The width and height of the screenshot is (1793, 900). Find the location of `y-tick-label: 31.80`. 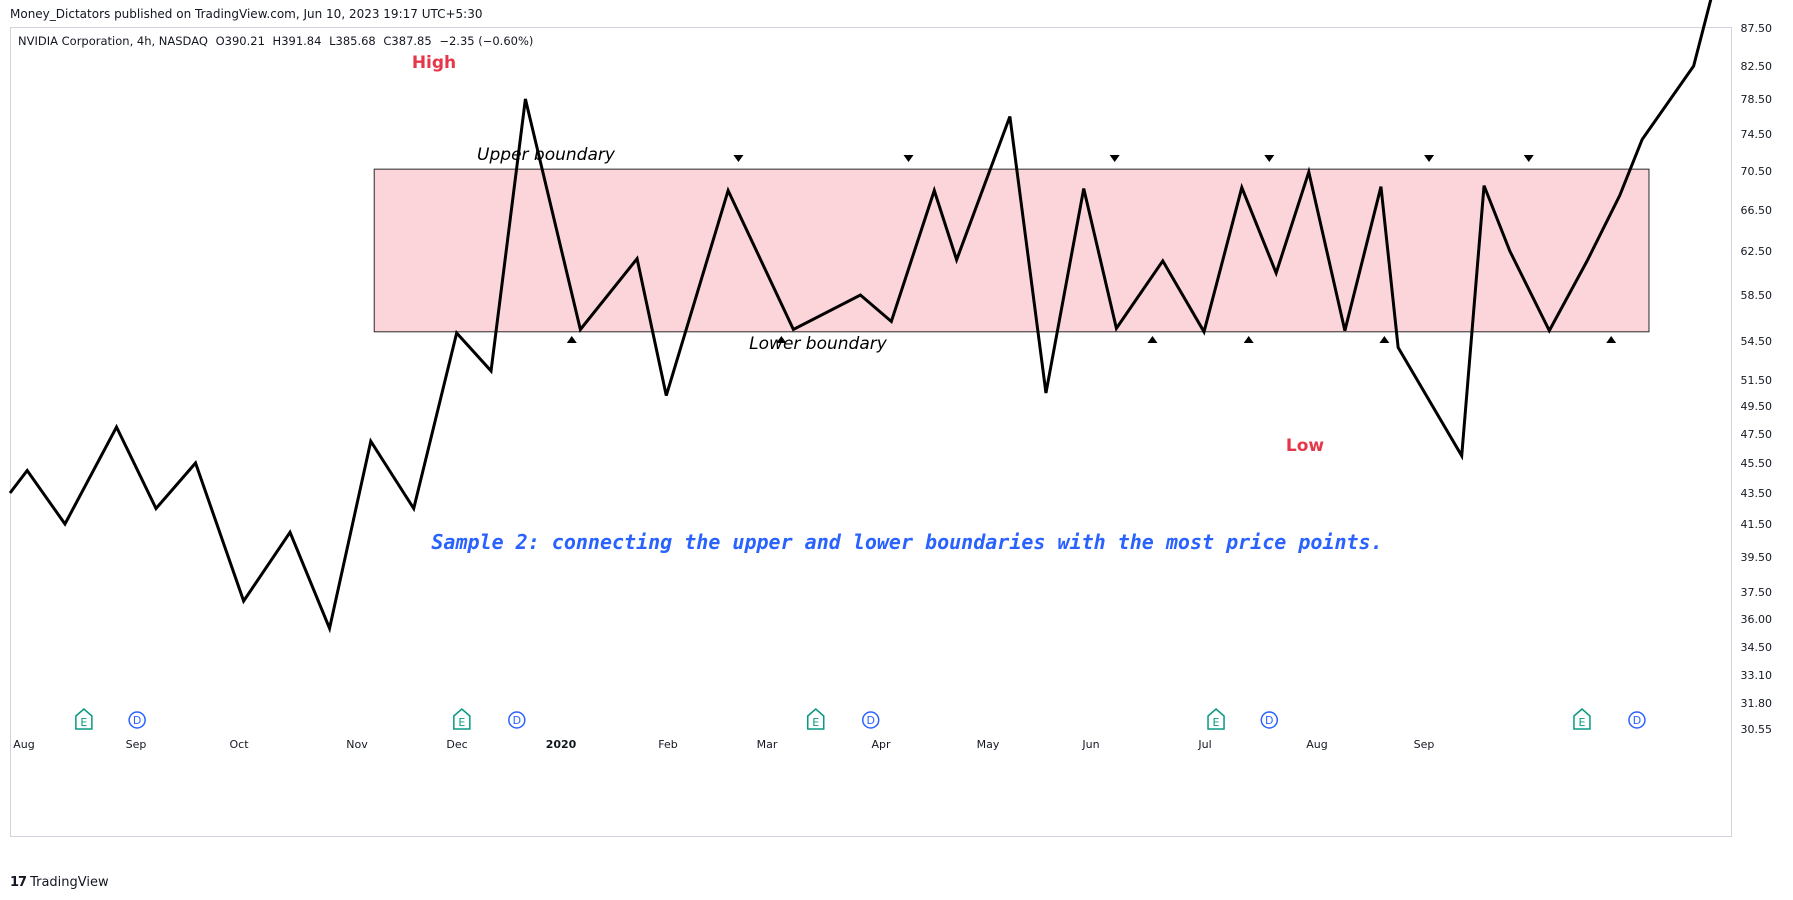

y-tick-label: 31.80 is located at coordinates (1757, 703).